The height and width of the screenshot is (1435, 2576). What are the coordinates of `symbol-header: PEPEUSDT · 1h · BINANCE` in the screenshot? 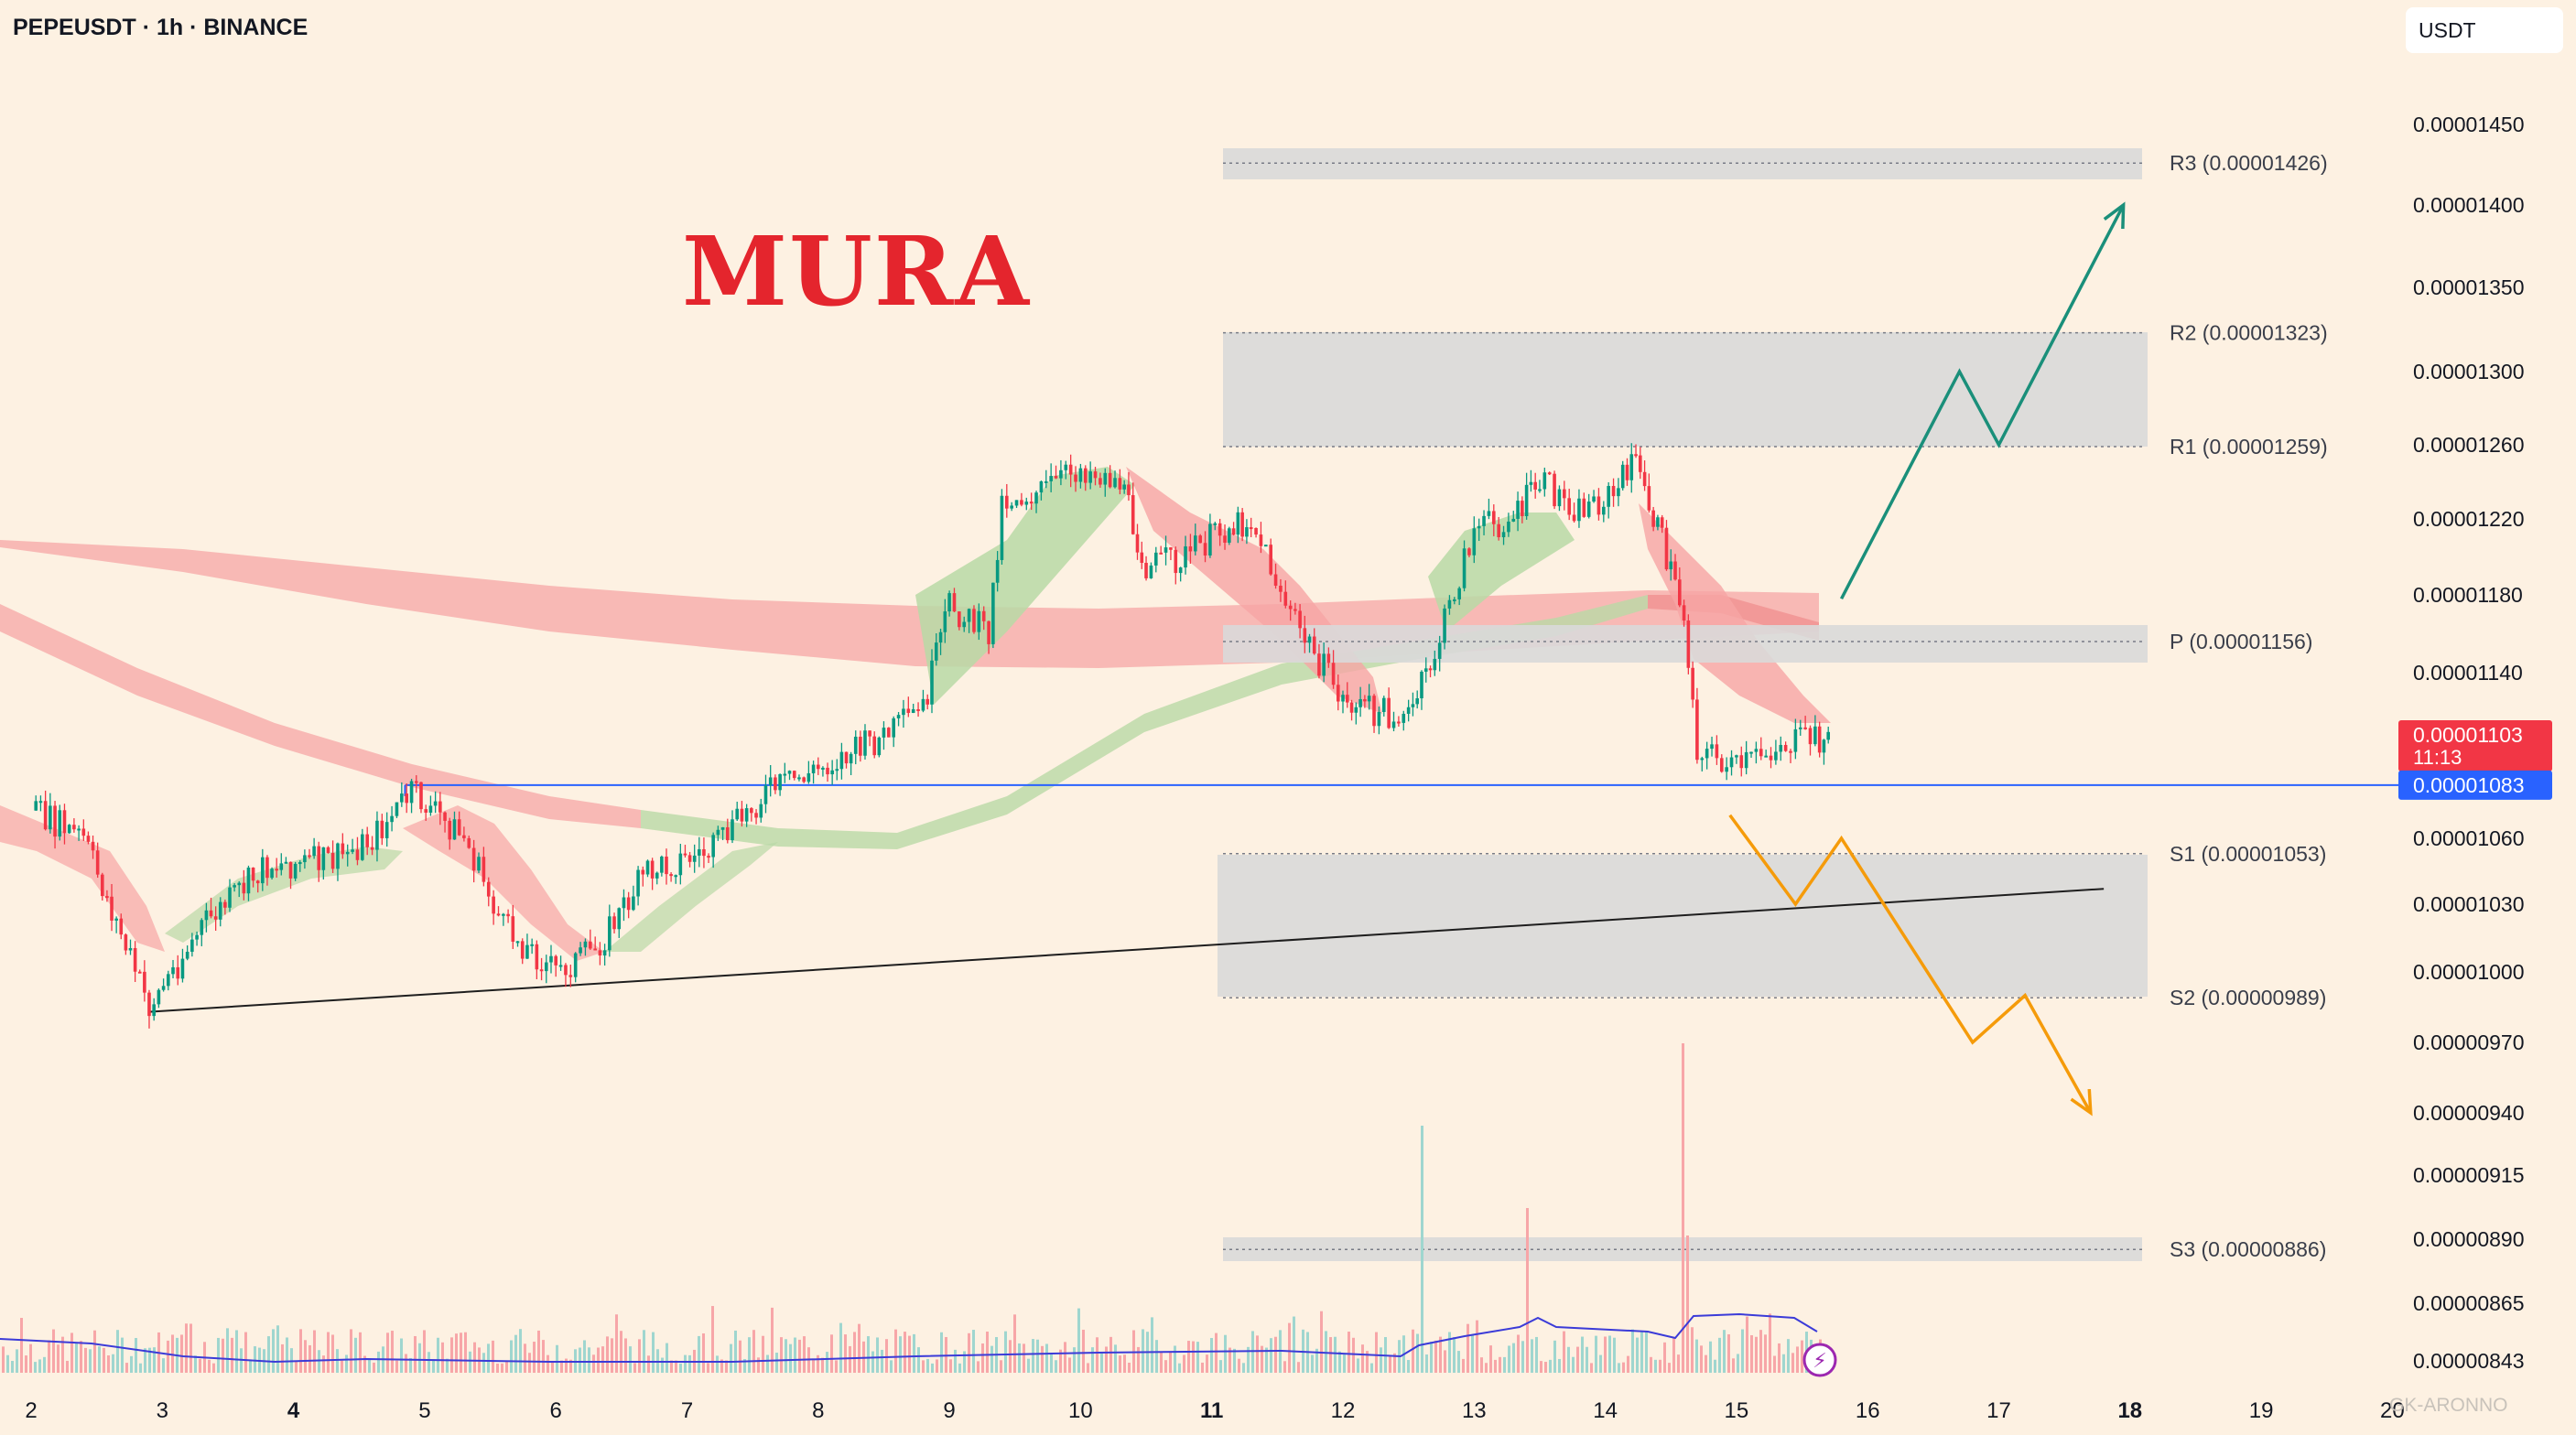 It's located at (161, 27).